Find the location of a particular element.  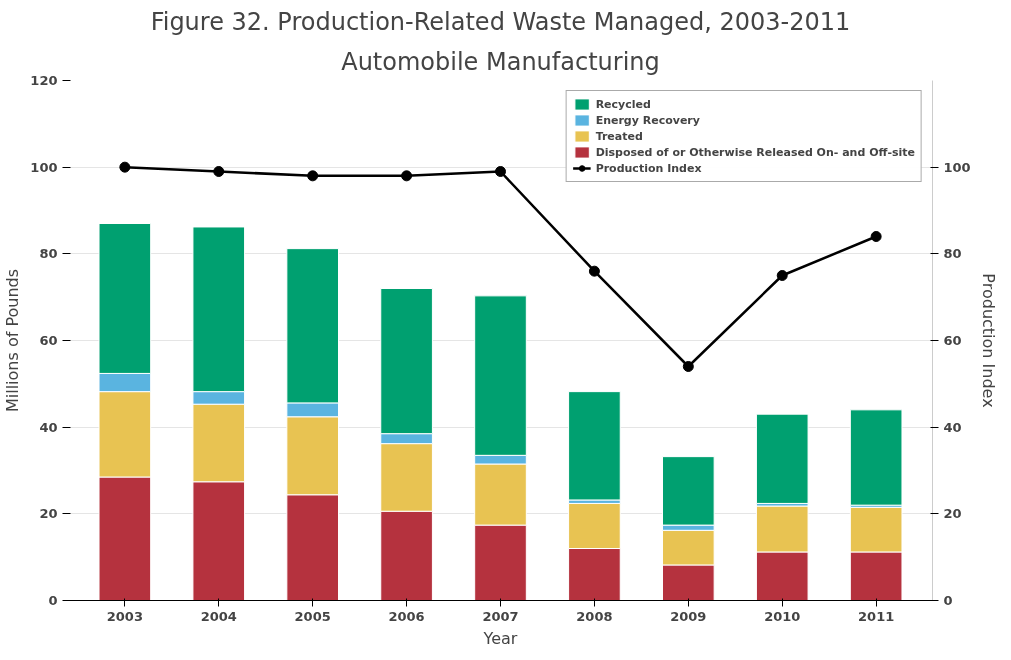

x-axis-title: Year is located at coordinates (500, 638).